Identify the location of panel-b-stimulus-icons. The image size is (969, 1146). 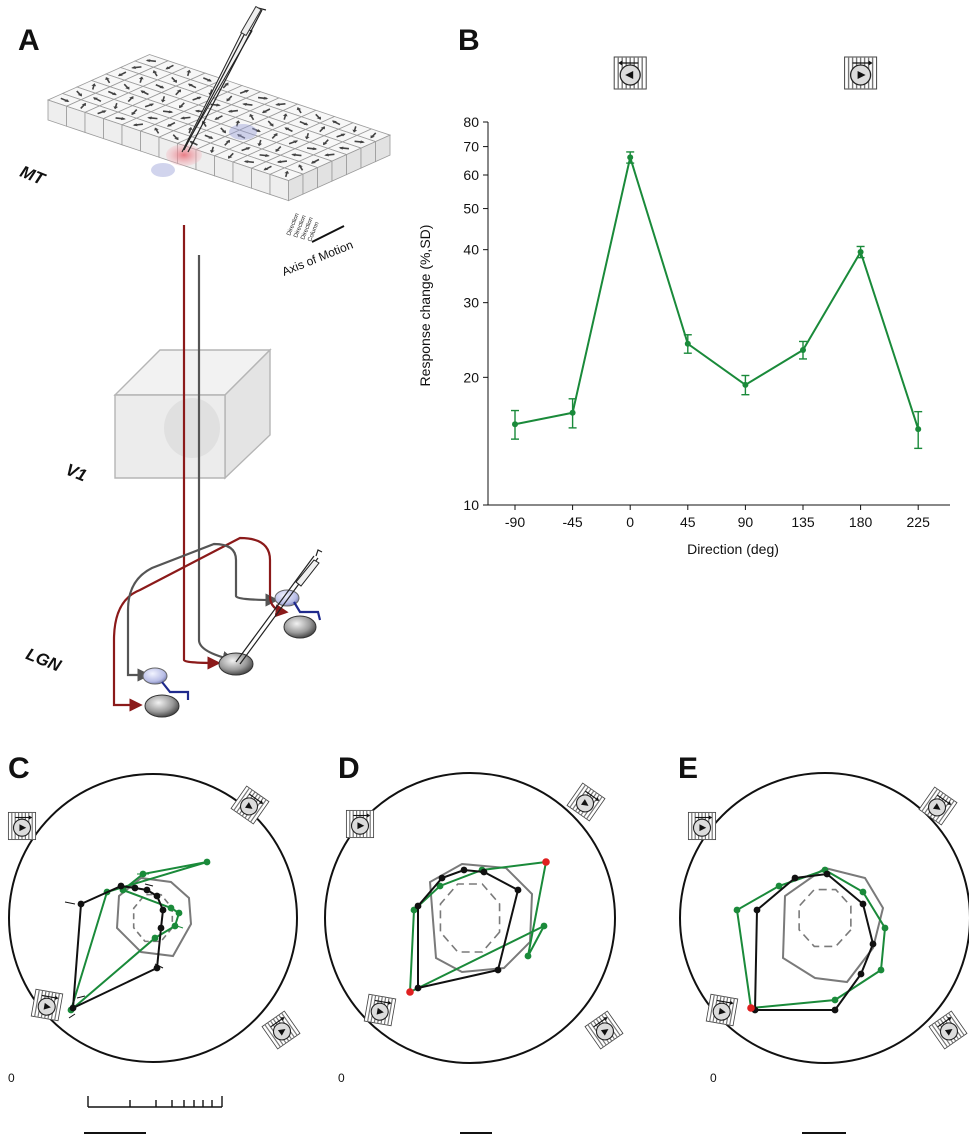
(745, 73).